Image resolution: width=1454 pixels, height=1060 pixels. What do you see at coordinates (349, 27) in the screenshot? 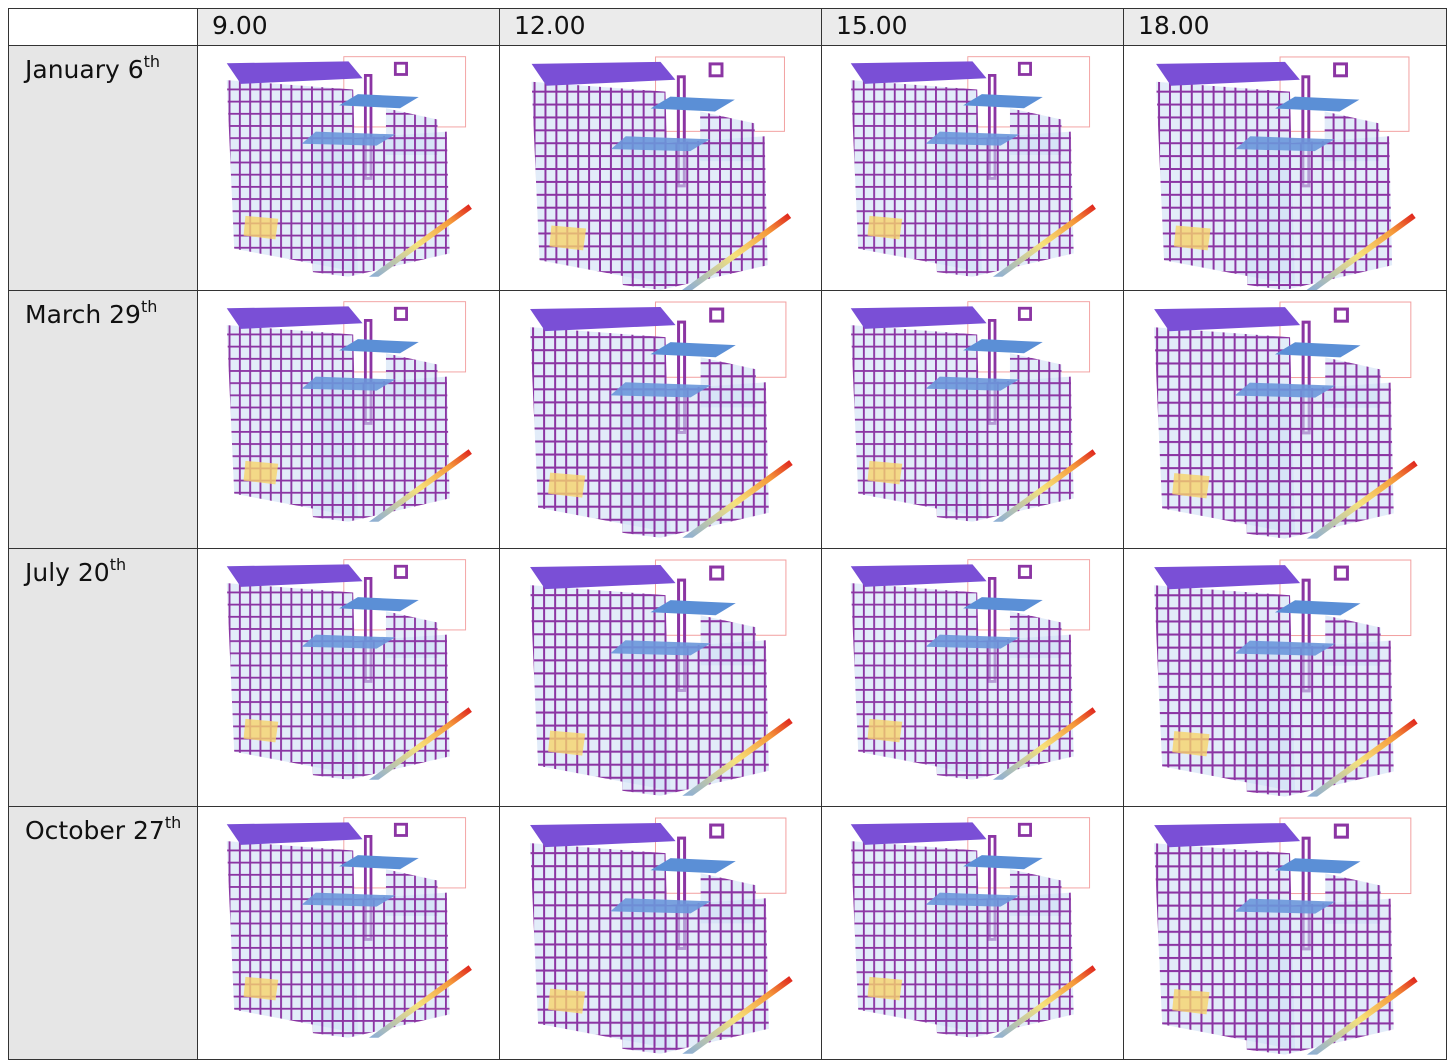
I see `column-header: 9.00` at bounding box center [349, 27].